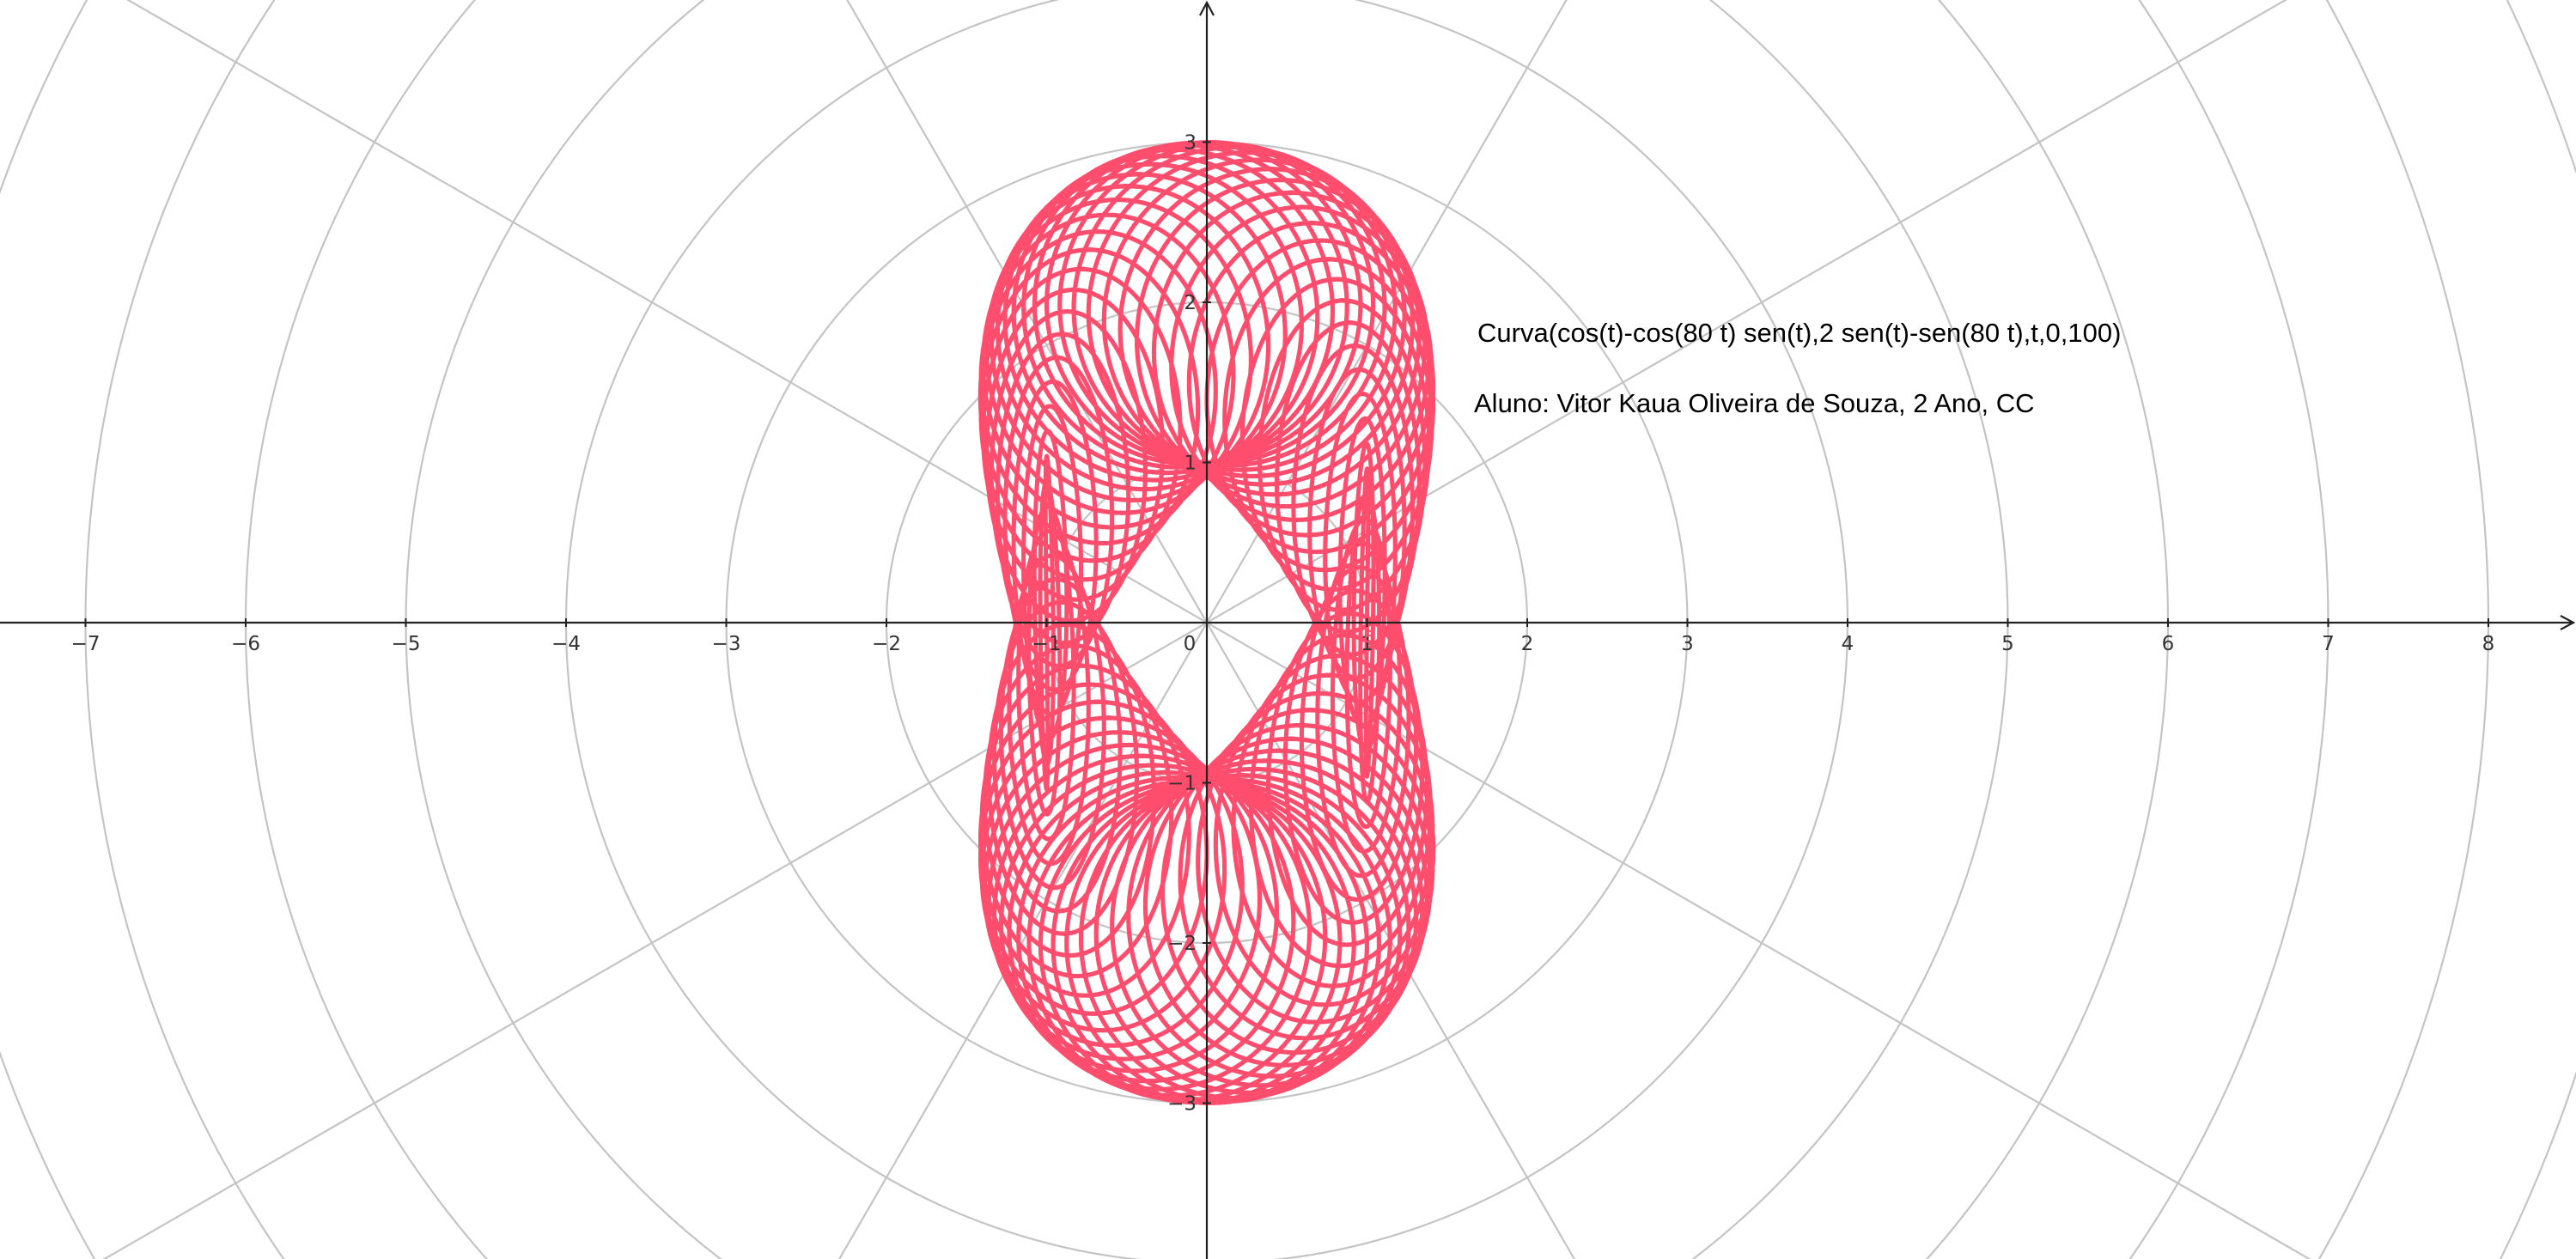 The width and height of the screenshot is (2576, 1259). I want to click on x-tick-label: 4, so click(1848, 644).